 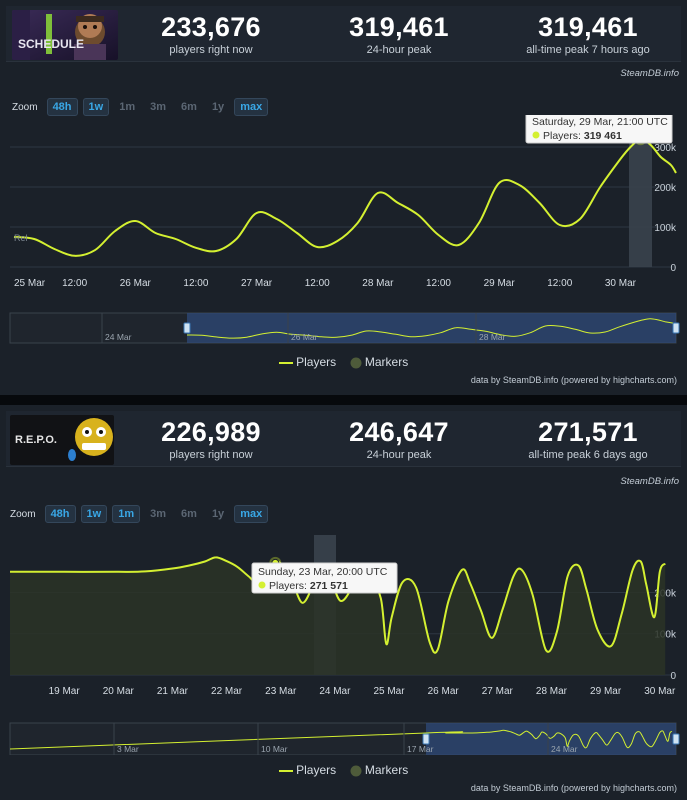 What do you see at coordinates (343, 400) in the screenshot?
I see `panel-separator` at bounding box center [343, 400].